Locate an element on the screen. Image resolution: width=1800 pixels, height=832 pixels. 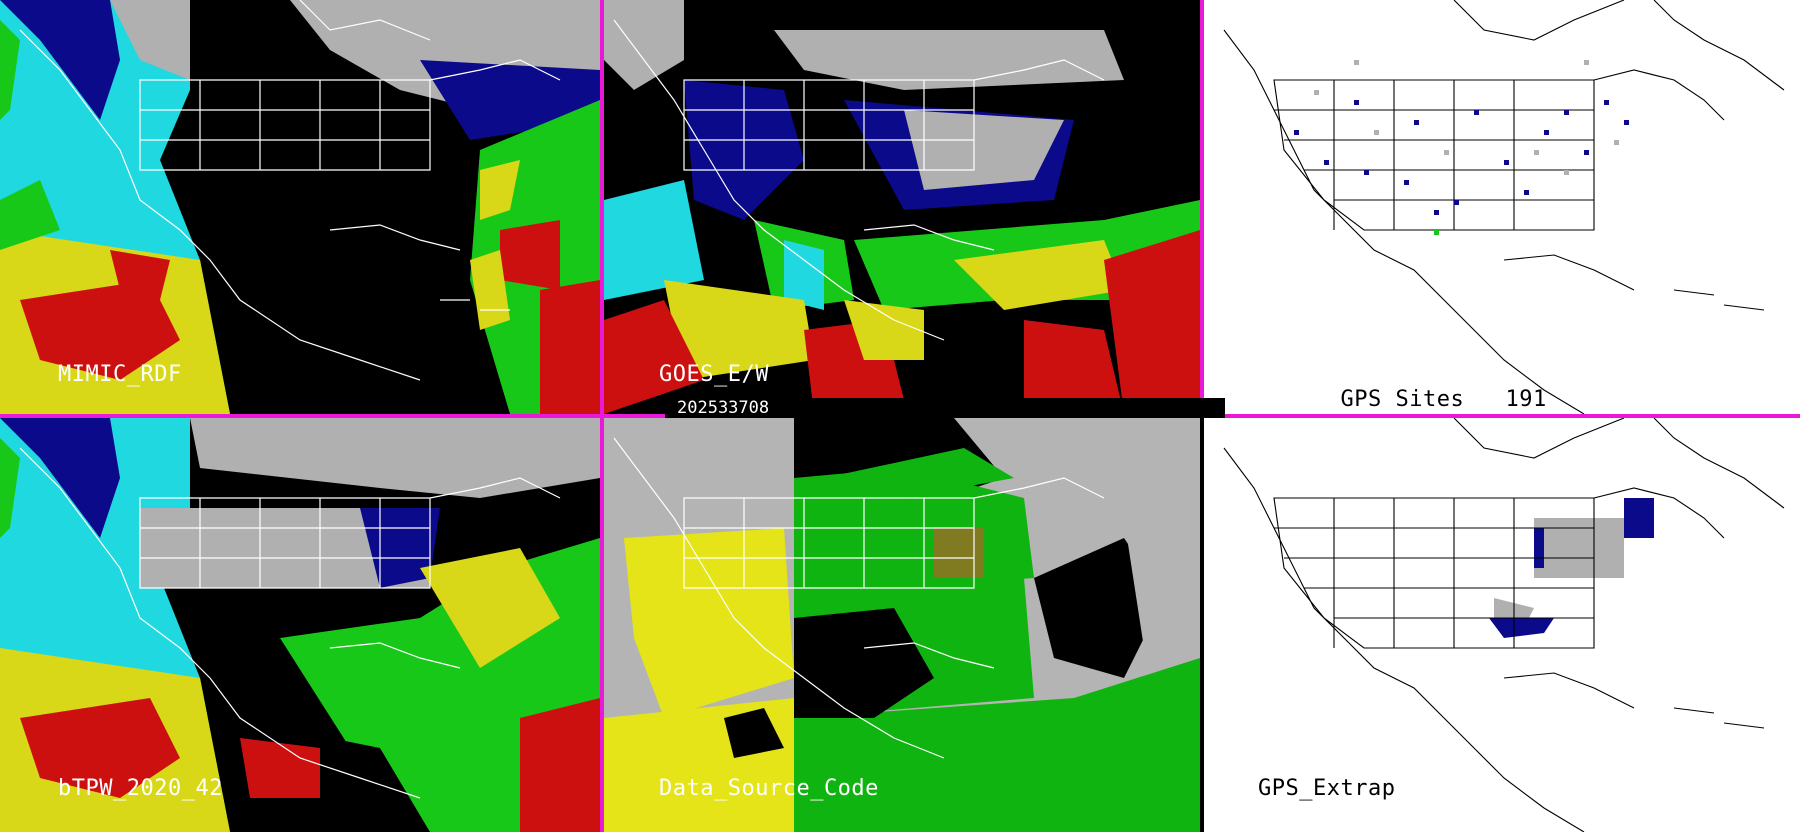
timestamp-bar: 202533708 is located at coordinates (945, 408).